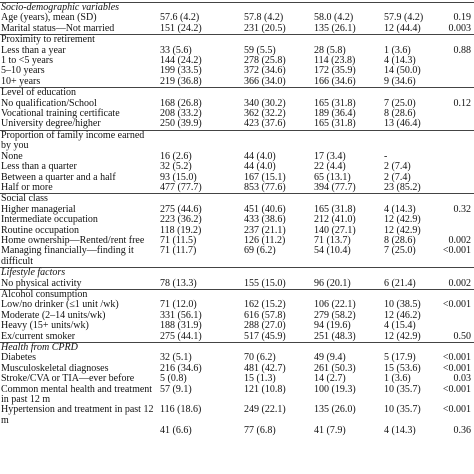  I want to click on cell-value: 517 (45.9), so click(265, 336).